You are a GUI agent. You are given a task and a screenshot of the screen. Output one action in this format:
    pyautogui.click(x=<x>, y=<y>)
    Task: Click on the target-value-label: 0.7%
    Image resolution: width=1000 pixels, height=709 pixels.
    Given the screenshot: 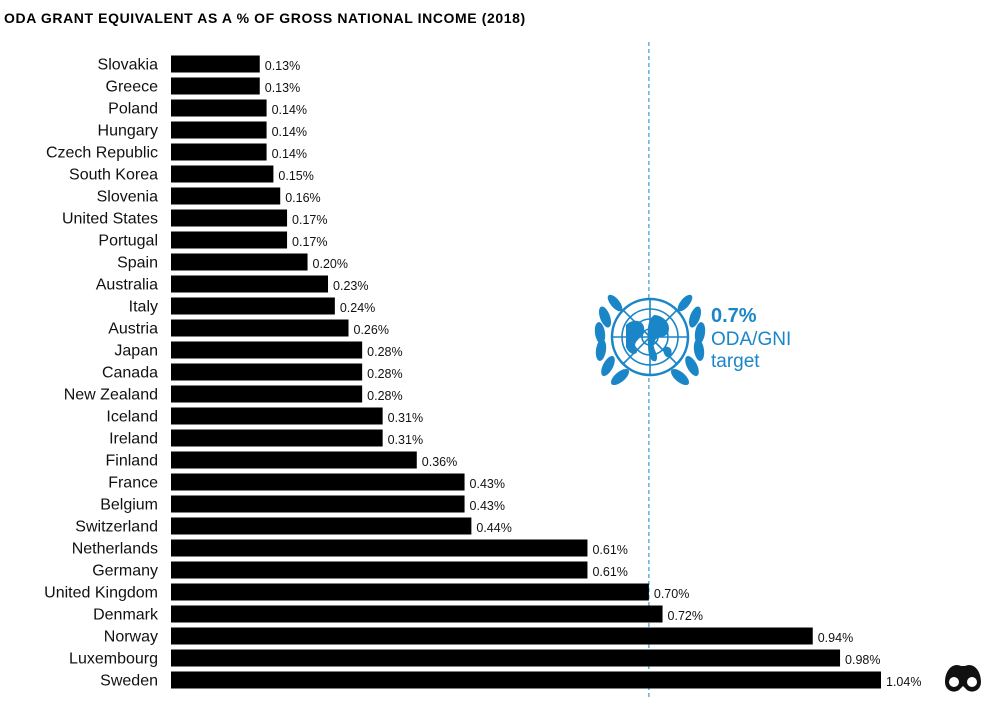 What is the action you would take?
    pyautogui.click(x=734, y=316)
    